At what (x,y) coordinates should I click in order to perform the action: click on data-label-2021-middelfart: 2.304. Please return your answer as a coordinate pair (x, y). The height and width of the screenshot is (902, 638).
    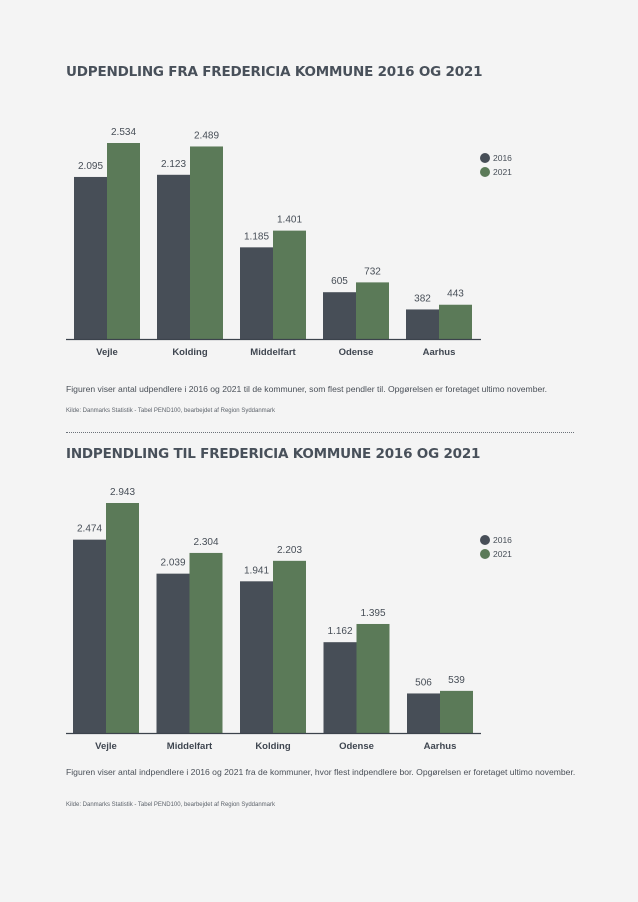
    Looking at the image, I should click on (205, 542).